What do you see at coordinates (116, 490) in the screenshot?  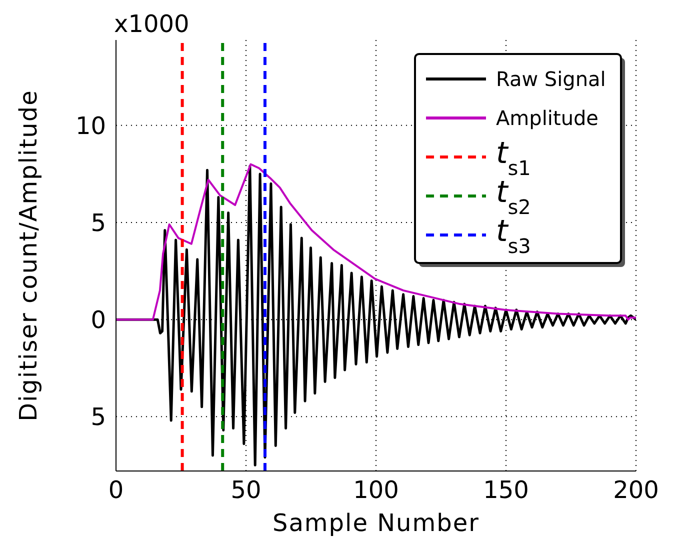 I see `x-tick-label: 0` at bounding box center [116, 490].